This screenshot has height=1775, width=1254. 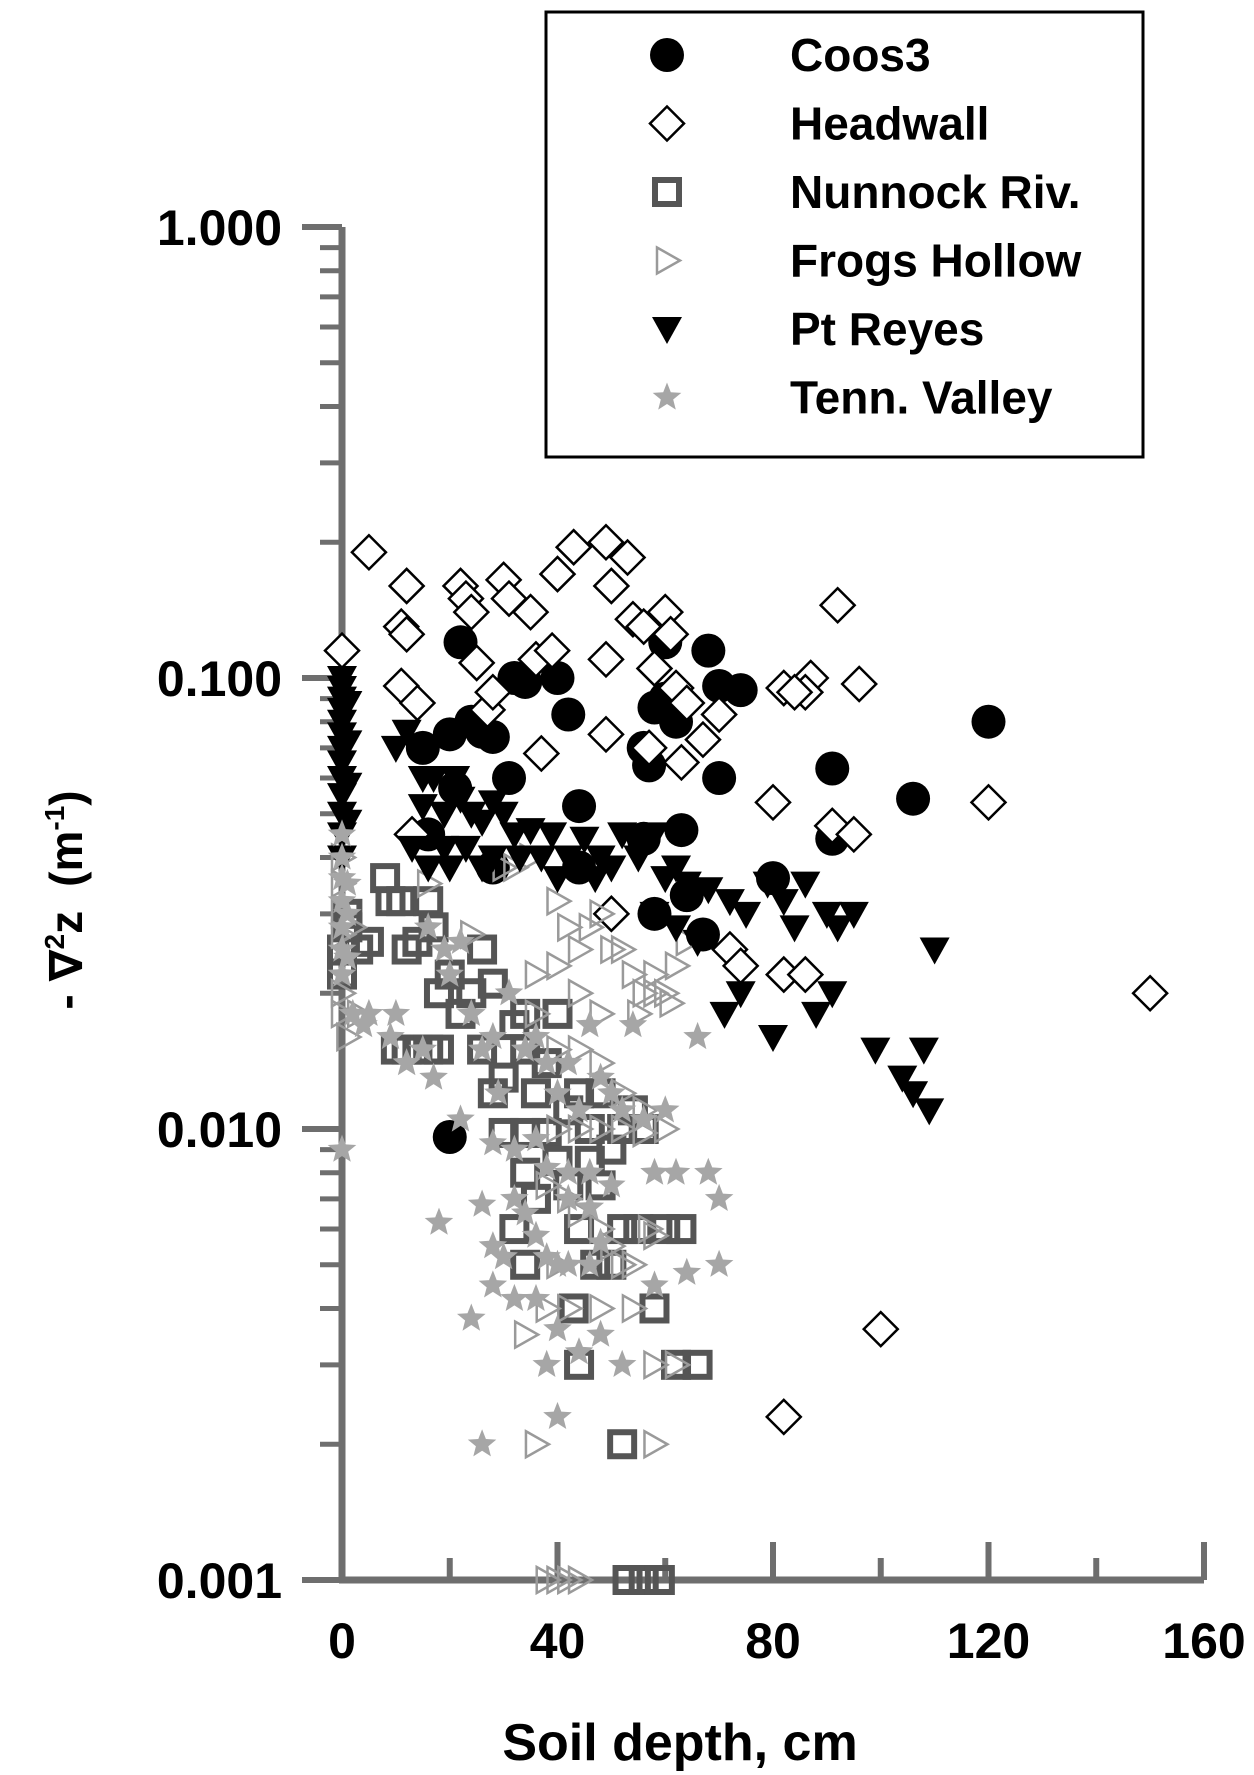 I want to click on legend-label: Tenn. Valley, so click(x=921, y=398).